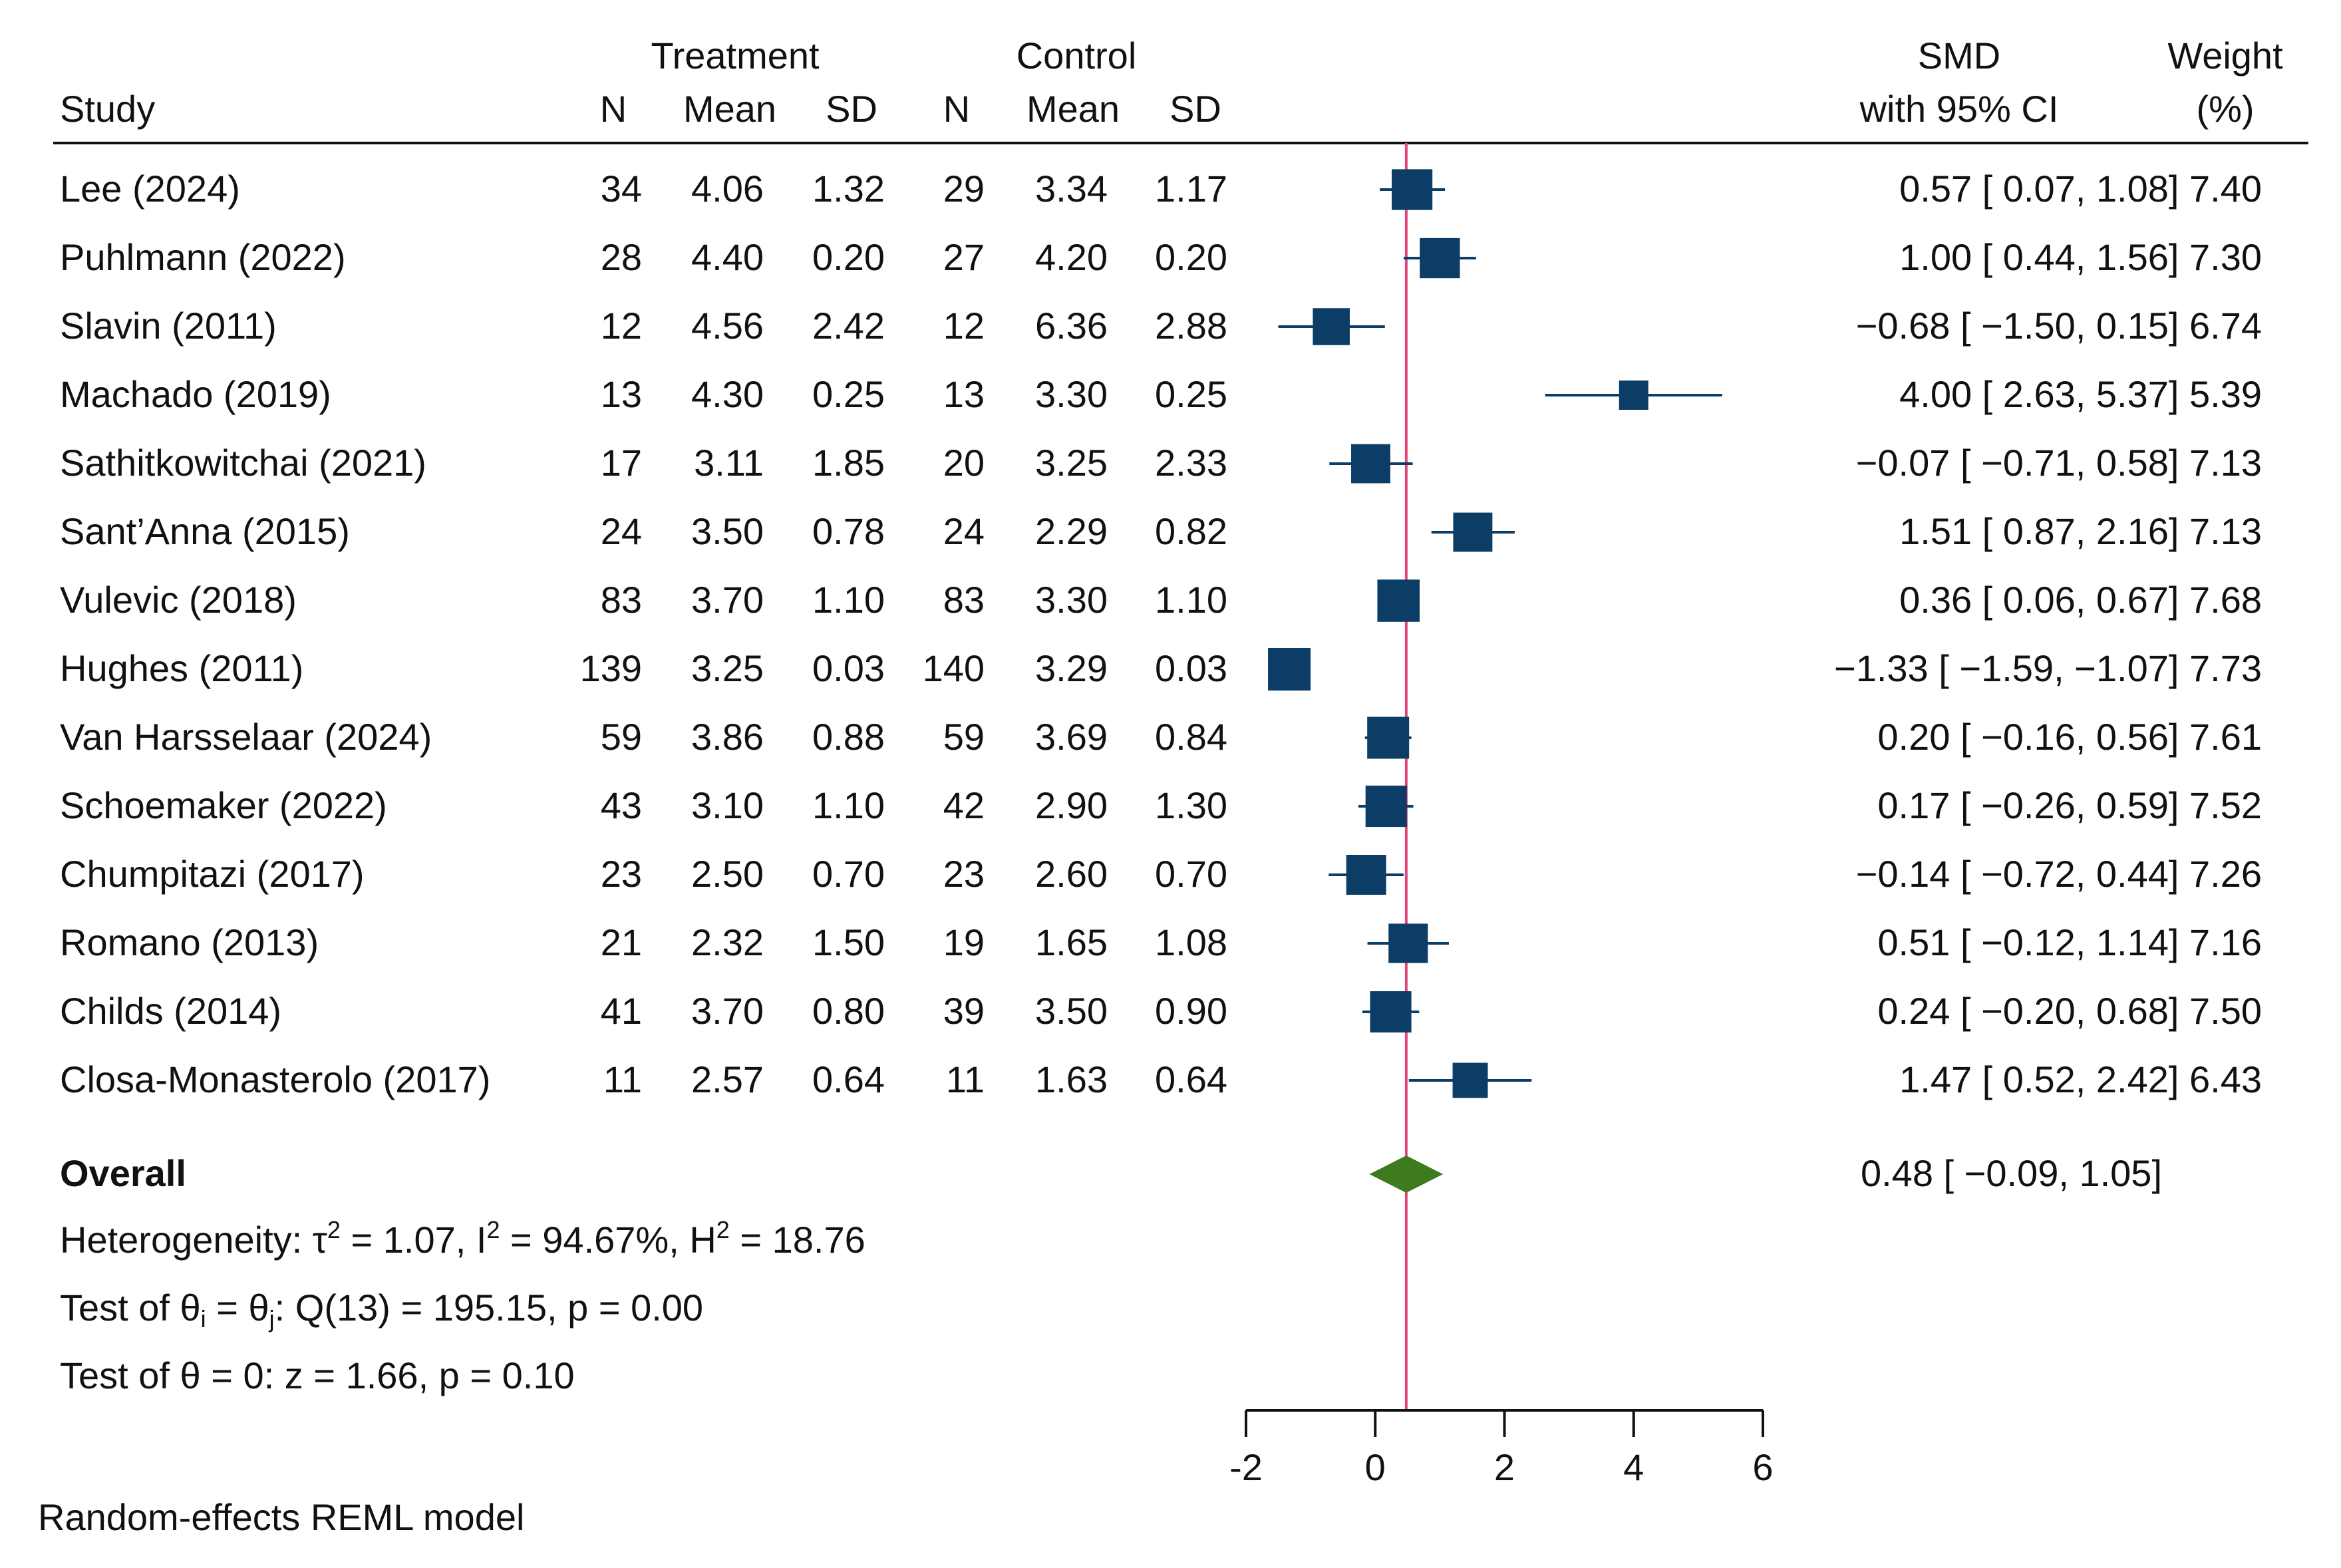  What do you see at coordinates (727, 326) in the screenshot?
I see `treatment-mean: 4.56` at bounding box center [727, 326].